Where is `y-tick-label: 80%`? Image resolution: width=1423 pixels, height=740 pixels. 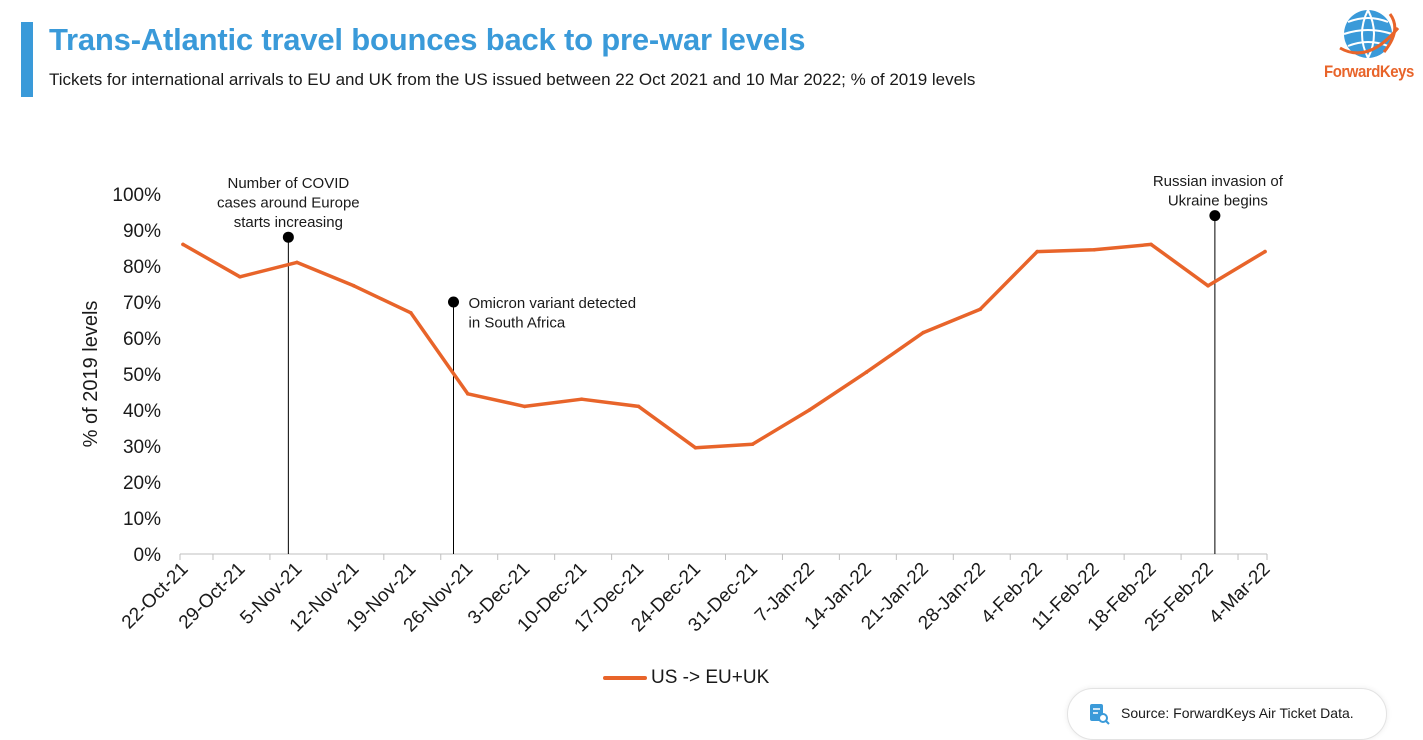 y-tick-label: 80% is located at coordinates (142, 267).